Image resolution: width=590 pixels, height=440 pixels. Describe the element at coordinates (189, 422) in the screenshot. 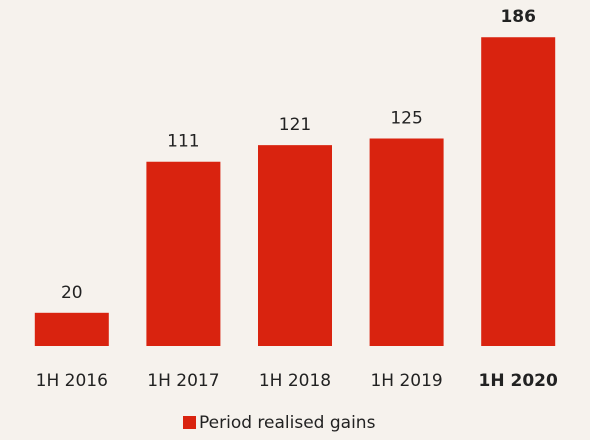

I see `legend-swatch` at that location.